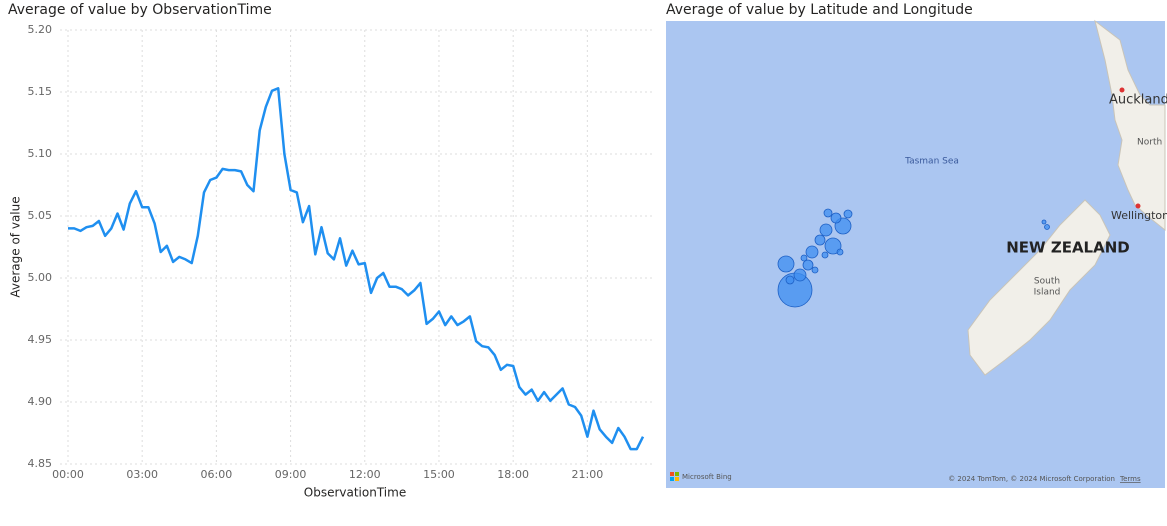  Describe the element at coordinates (1139, 215) in the screenshot. I see `map-label: Wellington` at that location.